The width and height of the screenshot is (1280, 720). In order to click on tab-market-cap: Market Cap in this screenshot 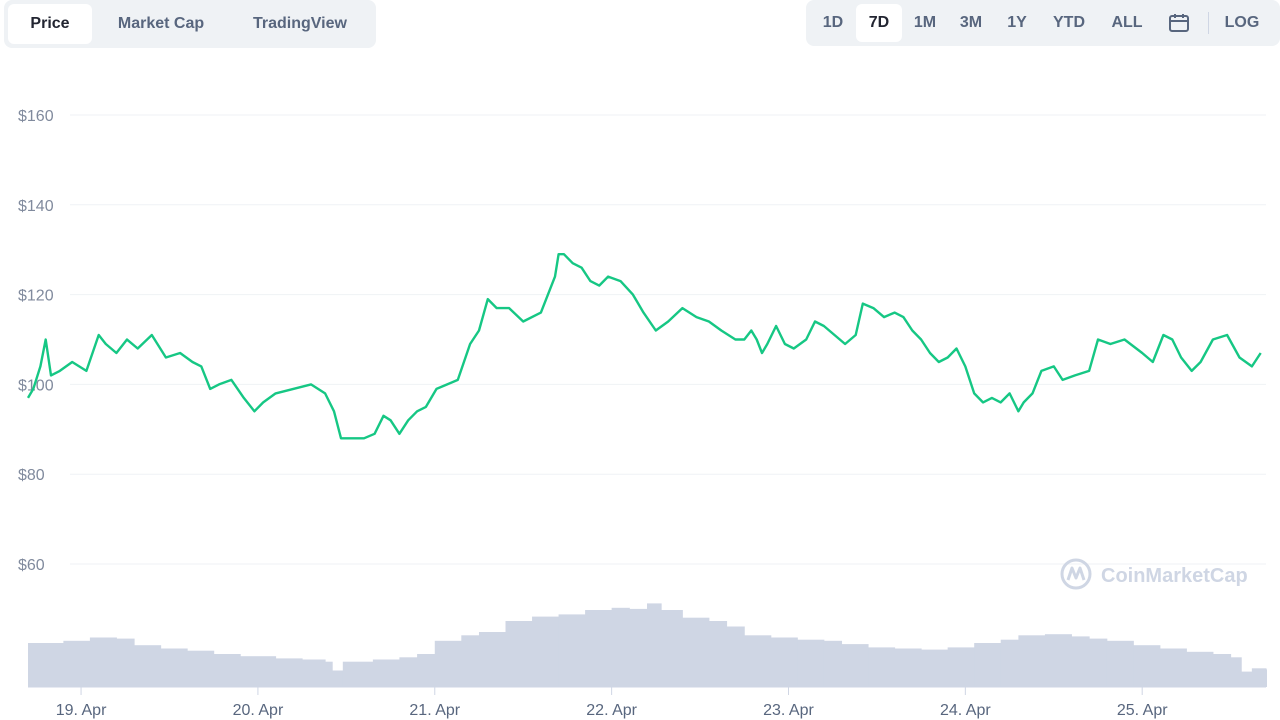, I will do `click(161, 23)`.